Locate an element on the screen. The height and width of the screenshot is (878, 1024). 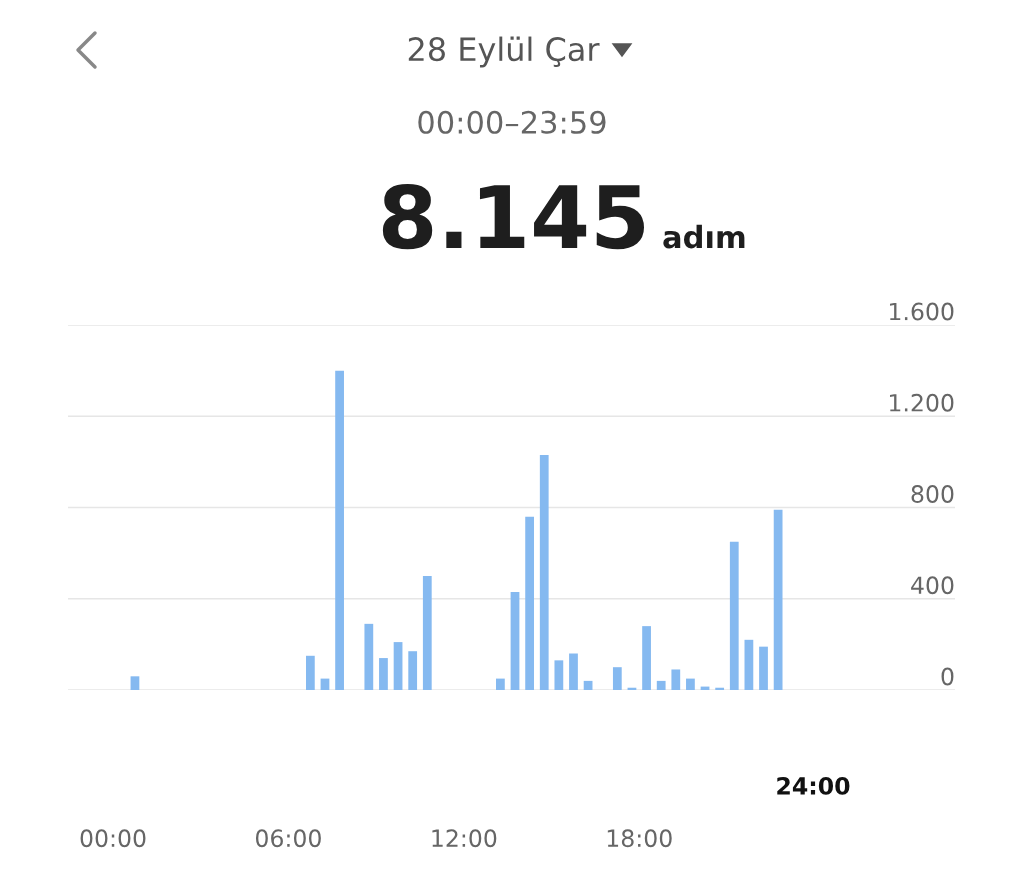
y-tick-label: 1.600 is located at coordinates (922, 311).